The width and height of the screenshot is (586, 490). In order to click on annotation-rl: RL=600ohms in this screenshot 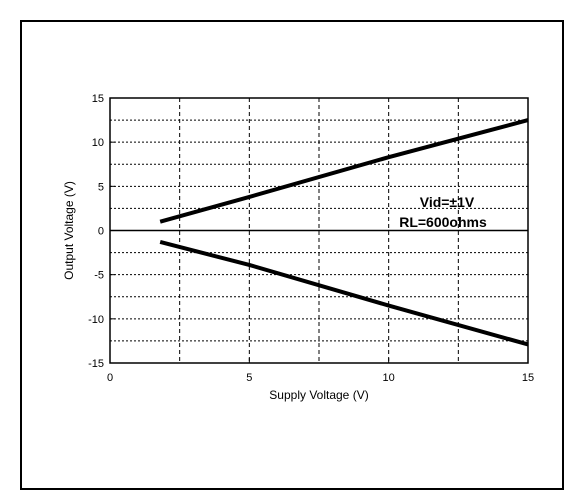, I will do `click(443, 222)`.